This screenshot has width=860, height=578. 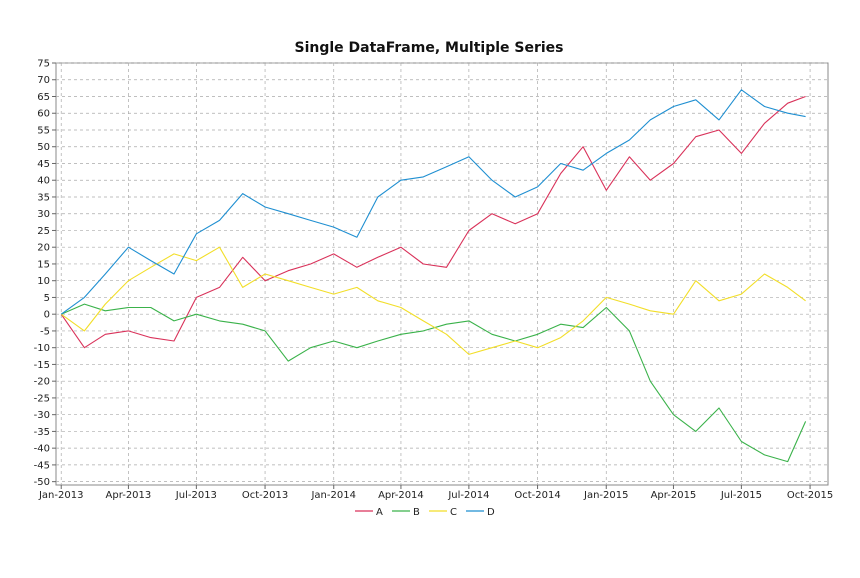 I want to click on y-tick-label: -35, so click(x=42, y=432).